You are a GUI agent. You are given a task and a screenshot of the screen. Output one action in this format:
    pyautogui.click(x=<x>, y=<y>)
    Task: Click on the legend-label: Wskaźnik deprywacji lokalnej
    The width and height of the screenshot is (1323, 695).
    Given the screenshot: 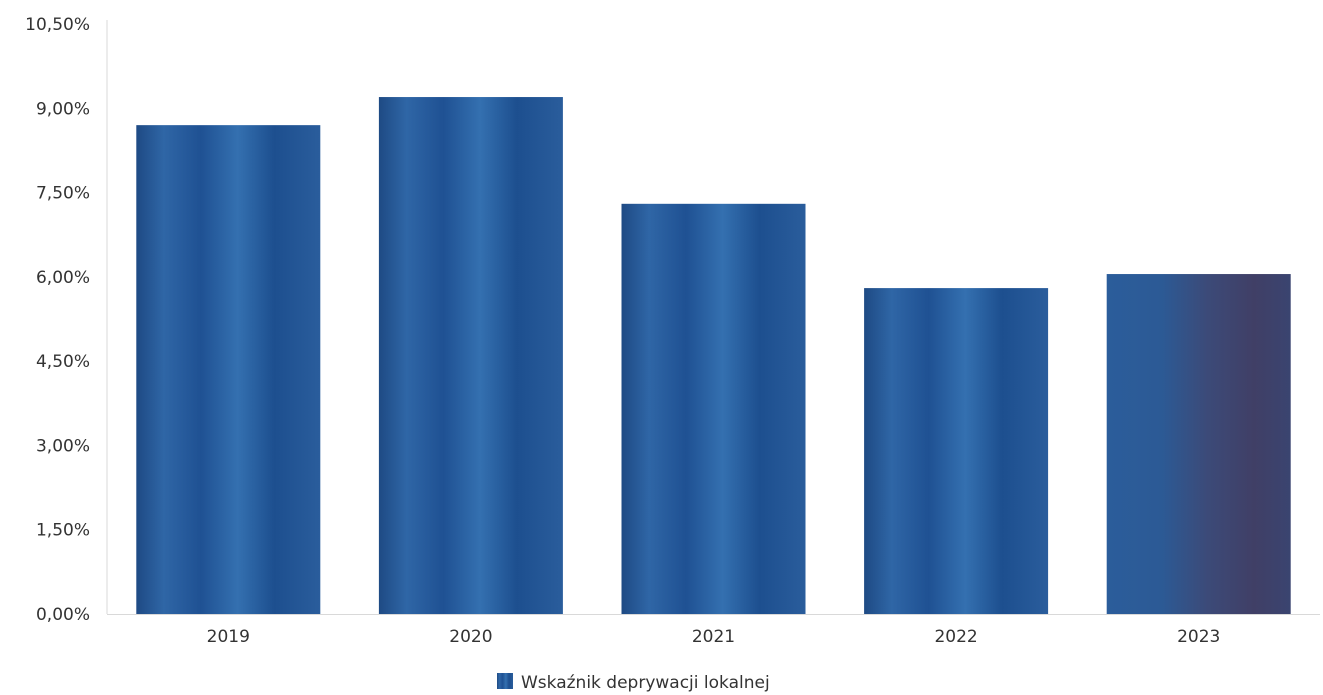 What is the action you would take?
    pyautogui.click(x=645, y=683)
    